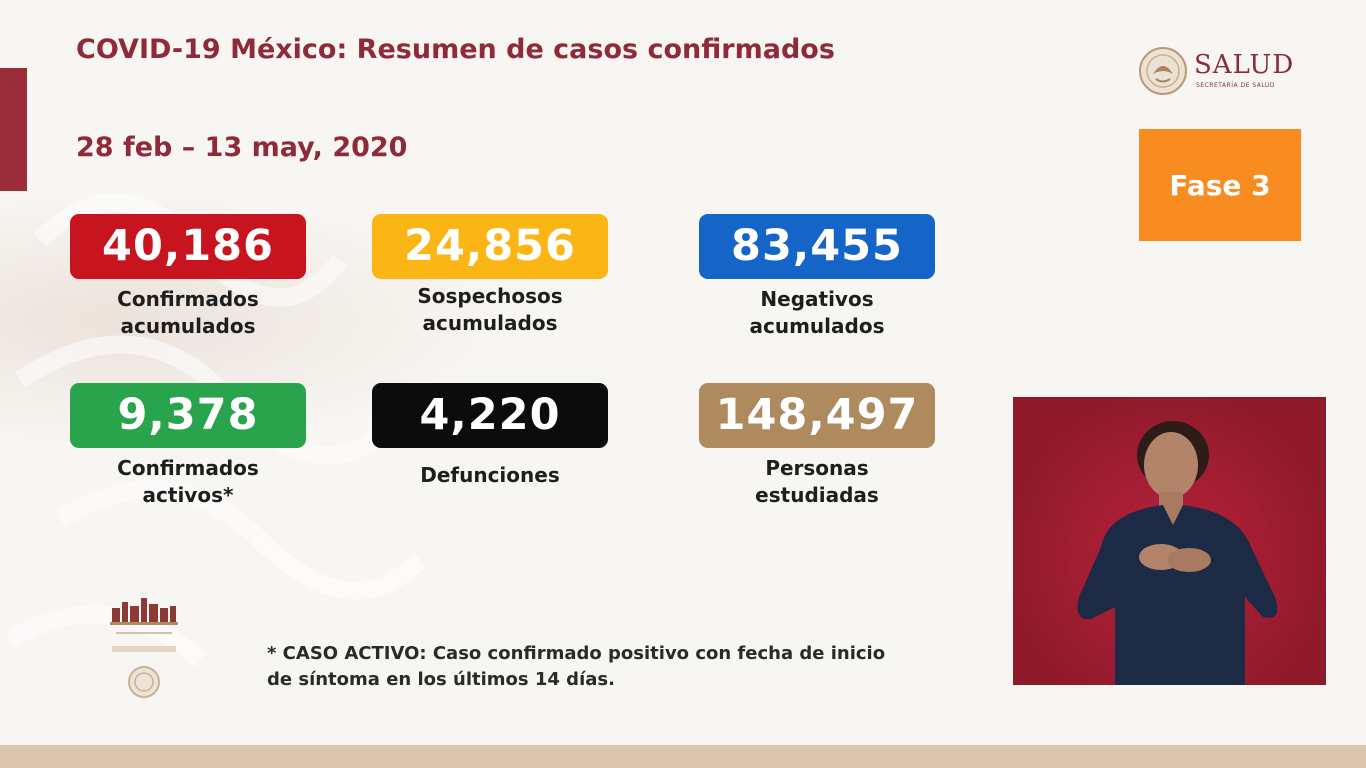 Image resolution: width=1366 pixels, height=768 pixels. I want to click on eagle-seal-icon, so click(1163, 71).